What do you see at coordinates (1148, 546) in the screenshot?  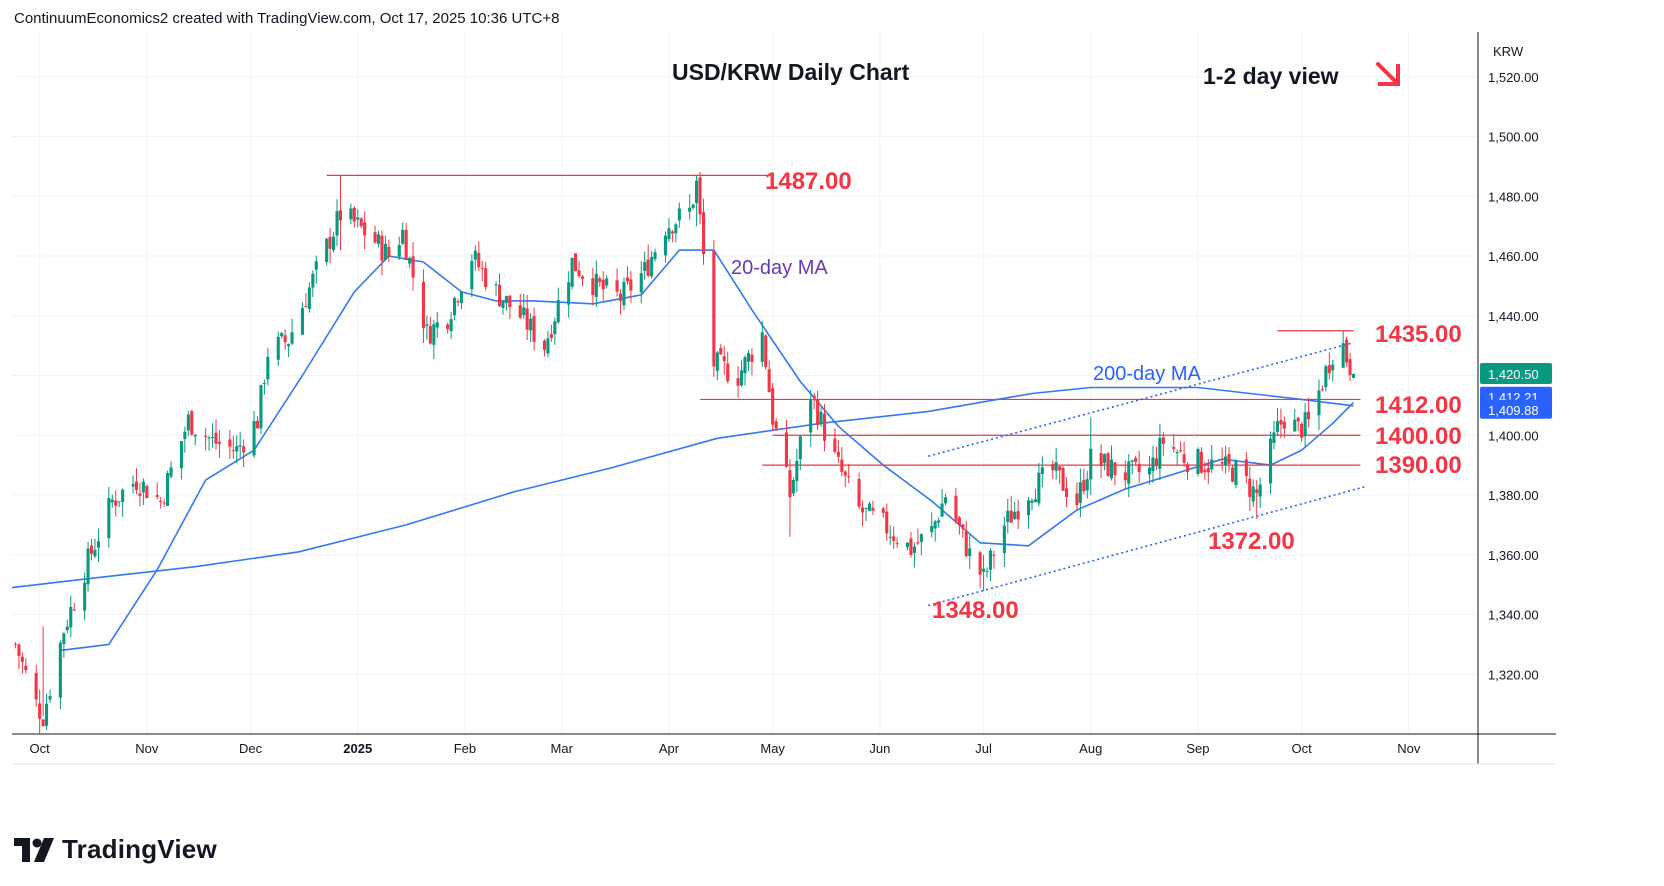 I see `channel-line` at bounding box center [1148, 546].